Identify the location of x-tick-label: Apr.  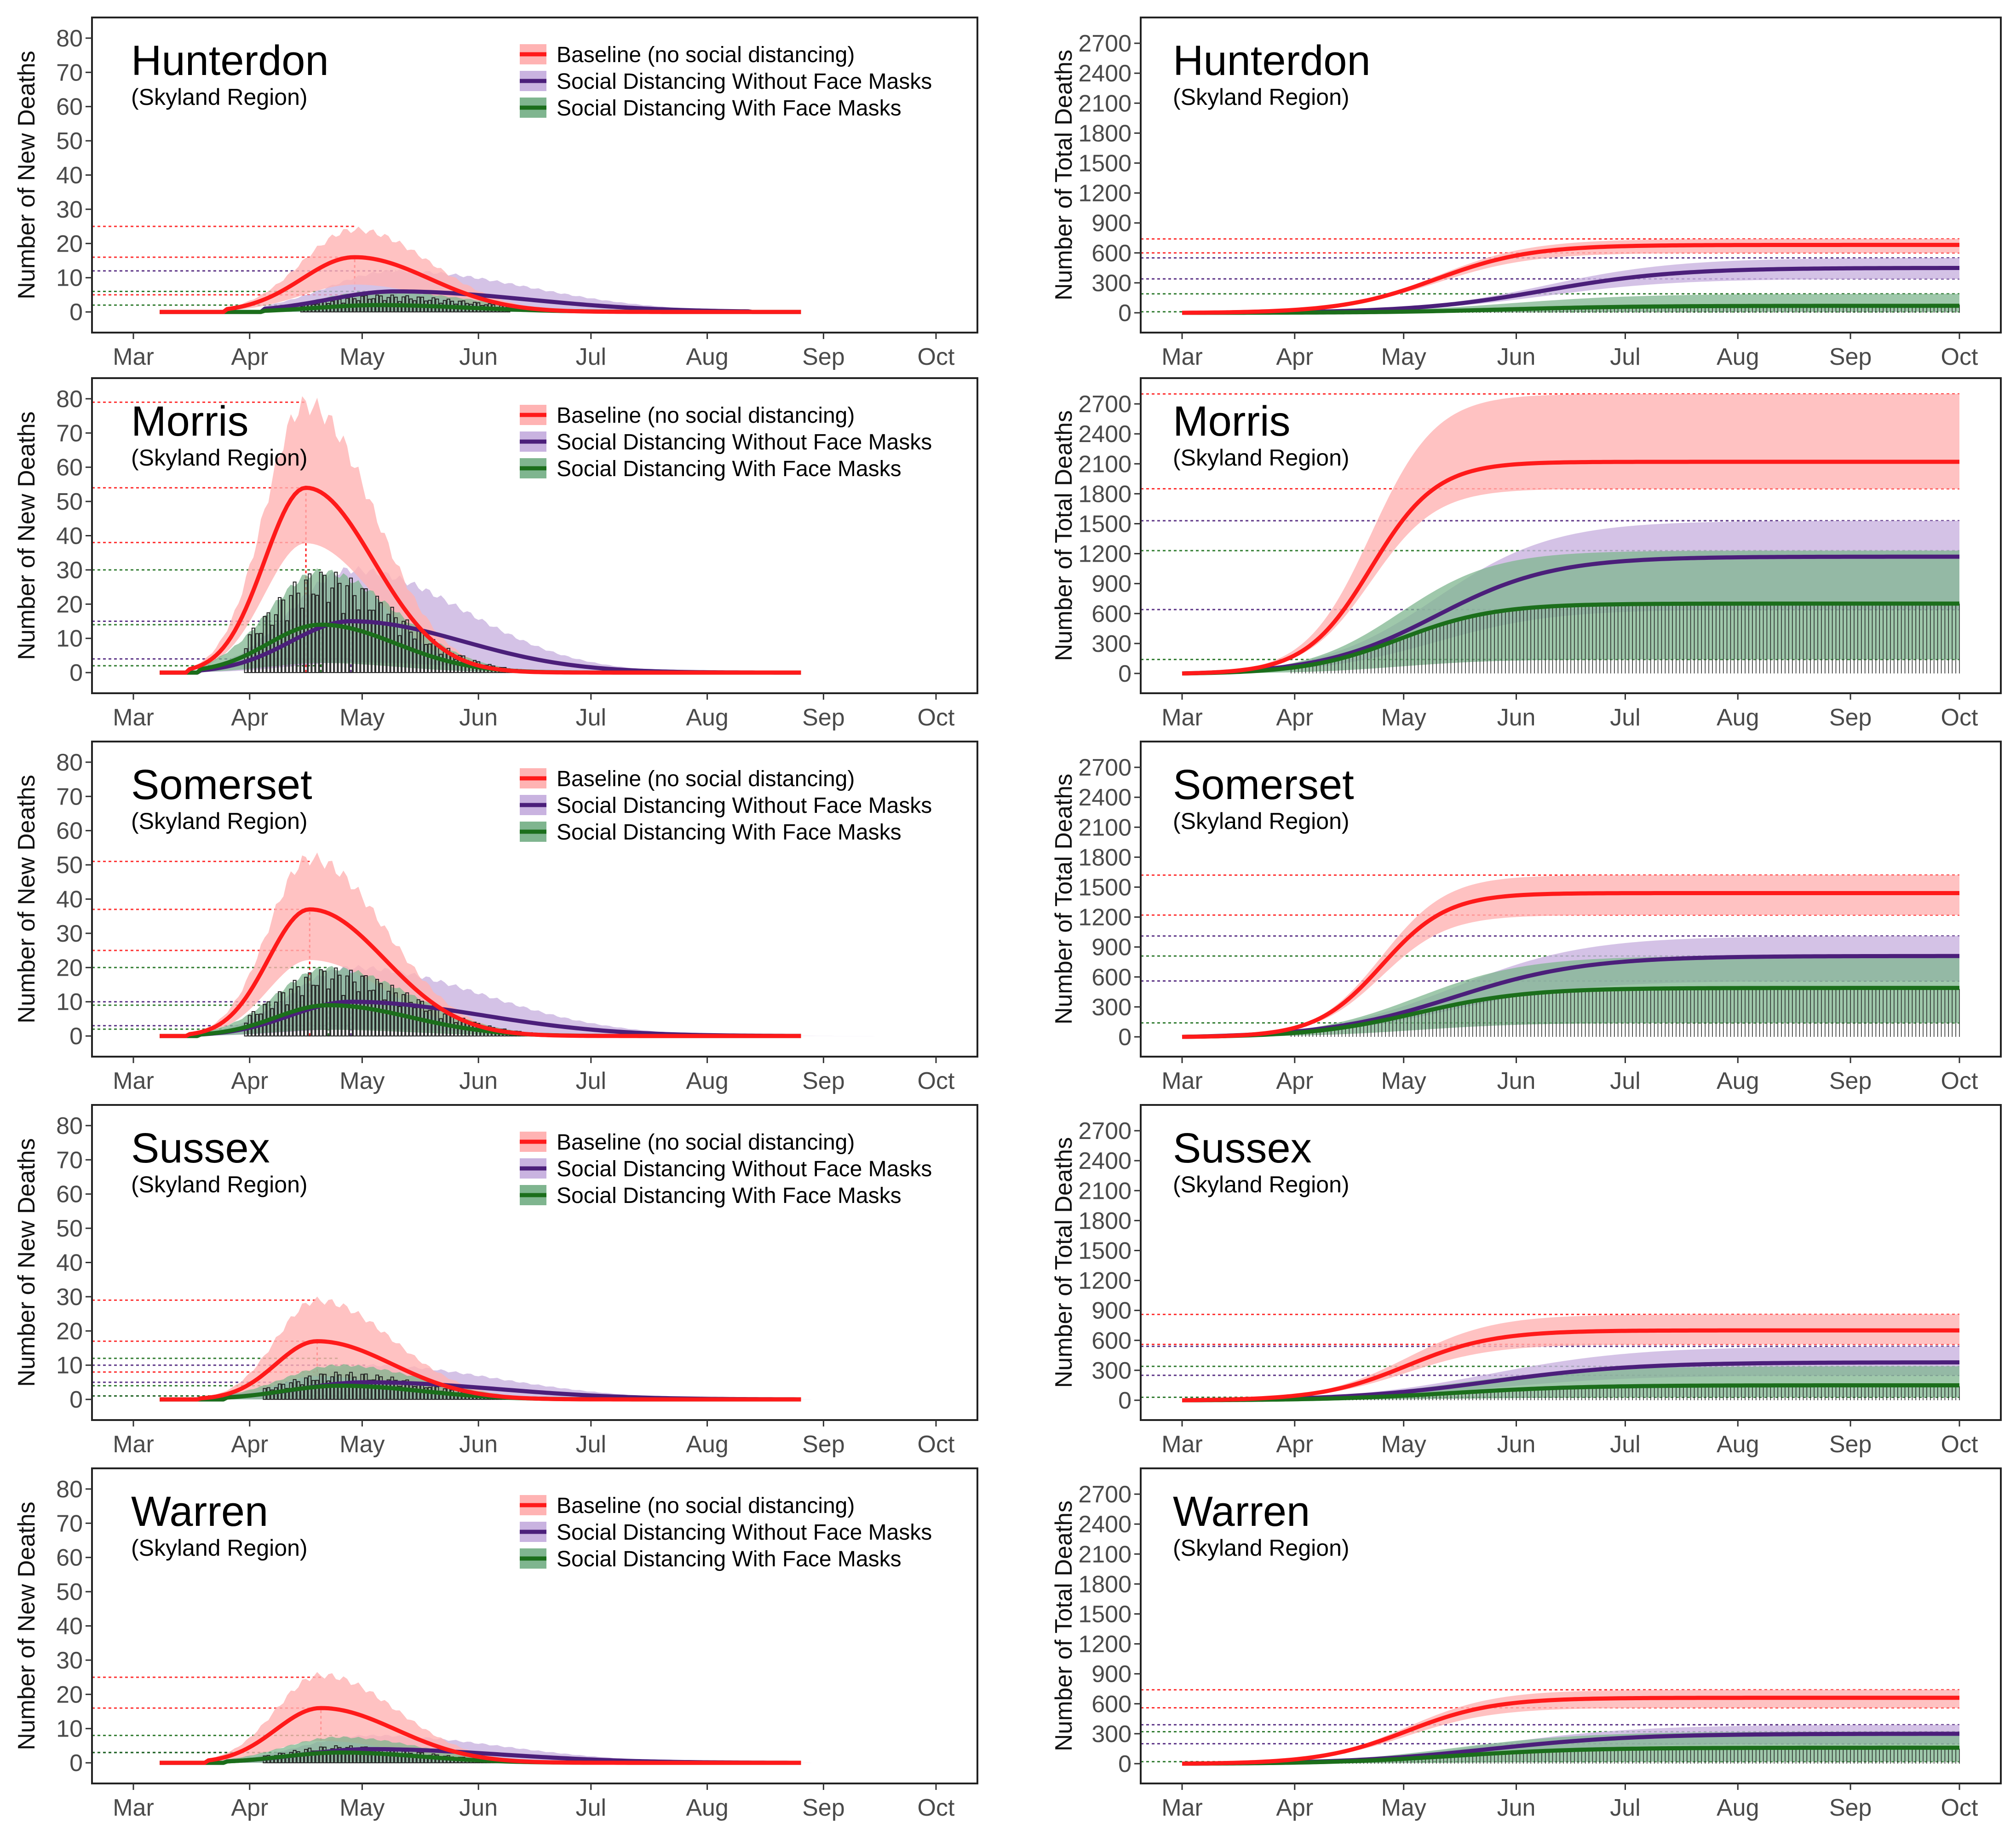
(1294, 717).